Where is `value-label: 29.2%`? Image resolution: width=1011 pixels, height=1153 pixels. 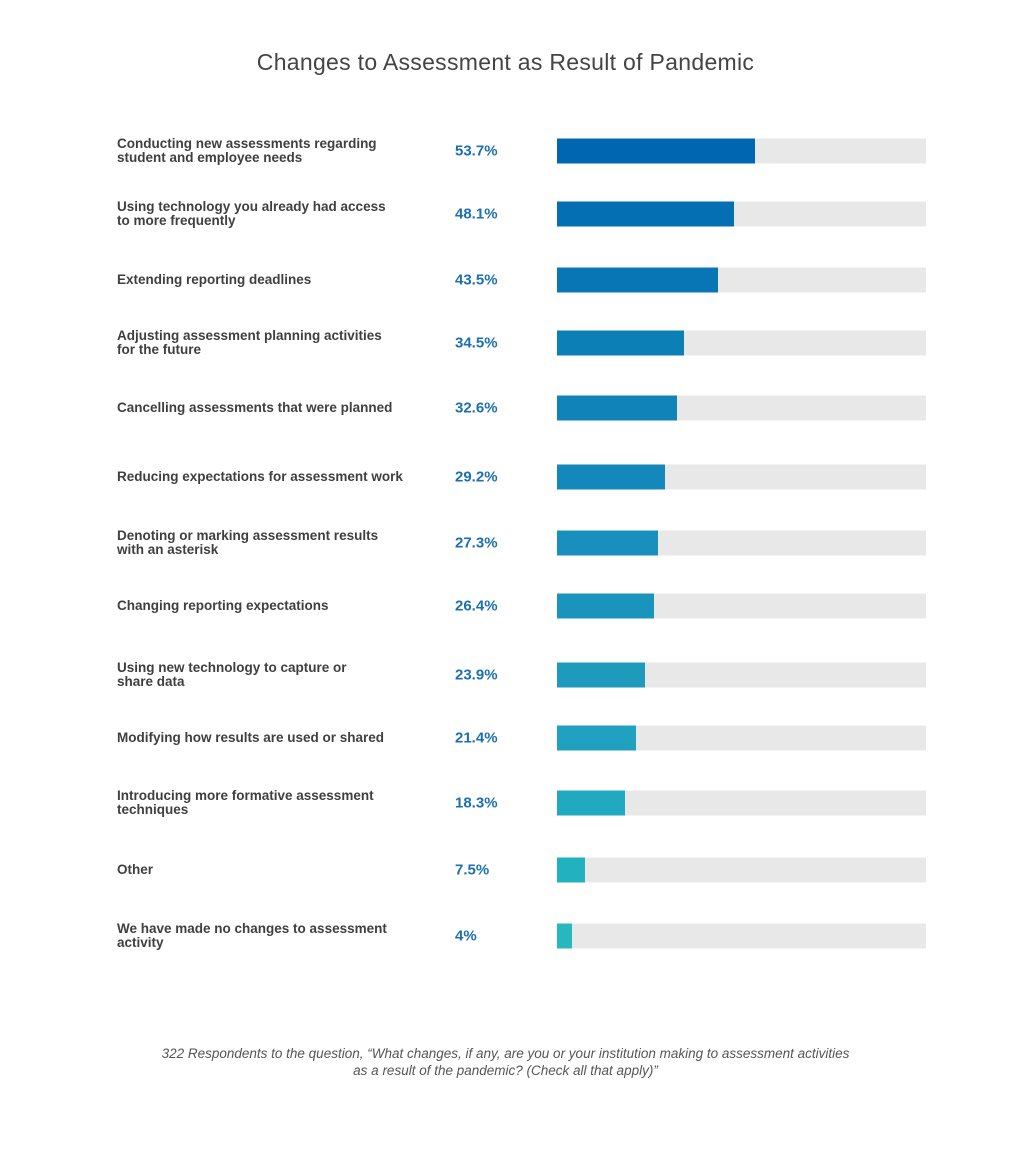
value-label: 29.2% is located at coordinates (476, 477).